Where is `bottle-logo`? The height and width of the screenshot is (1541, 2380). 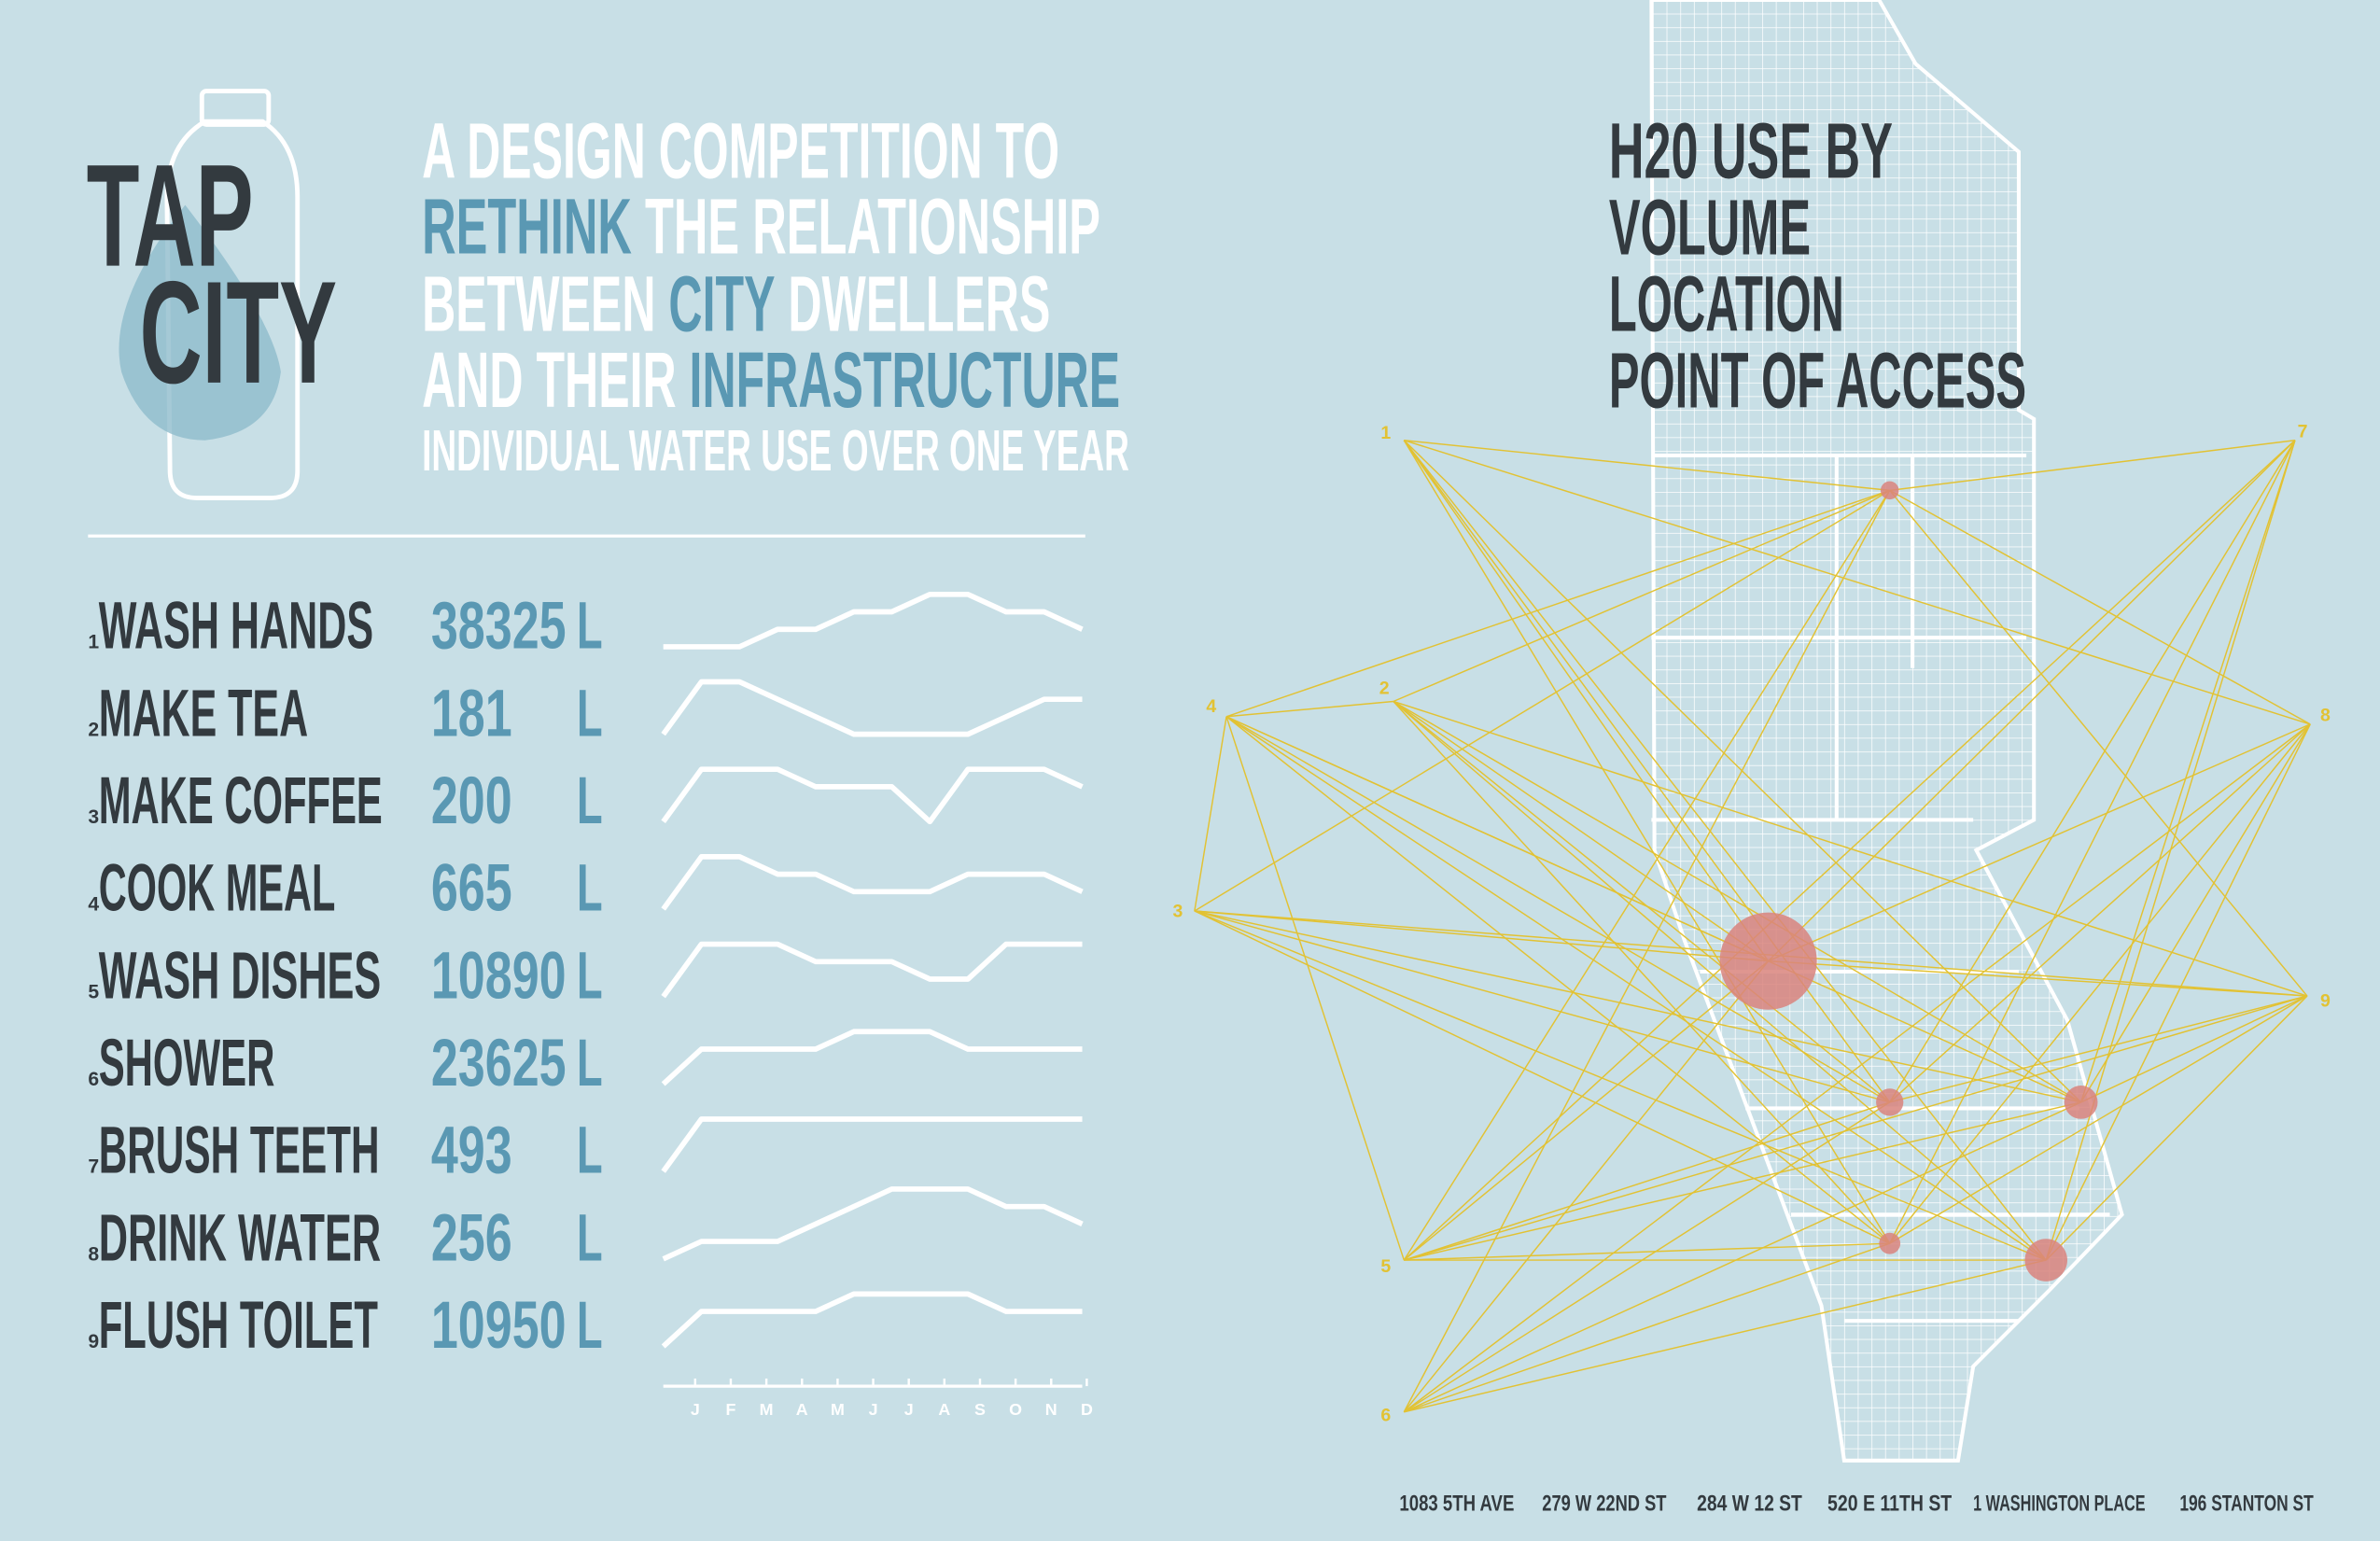 bottle-logo is located at coordinates (210, 294).